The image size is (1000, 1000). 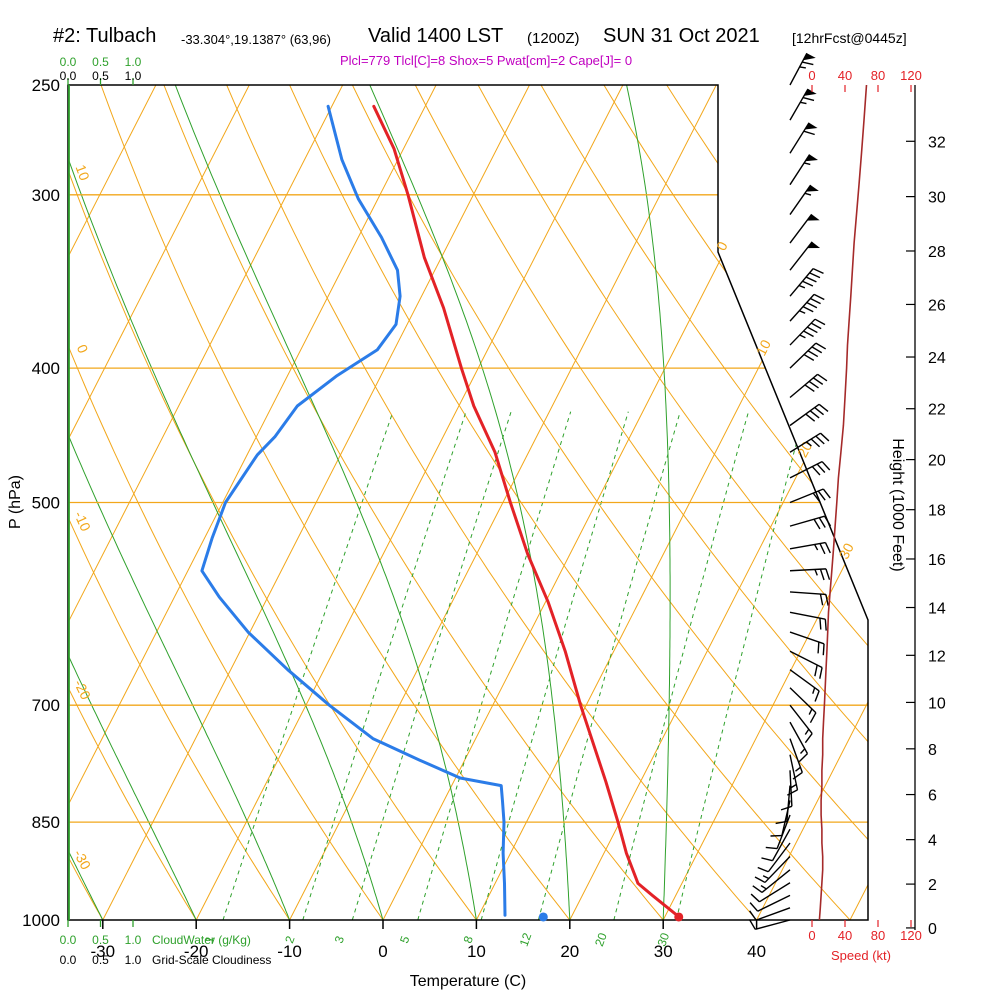 I want to click on svg-text: 400, so click(x=46, y=368).